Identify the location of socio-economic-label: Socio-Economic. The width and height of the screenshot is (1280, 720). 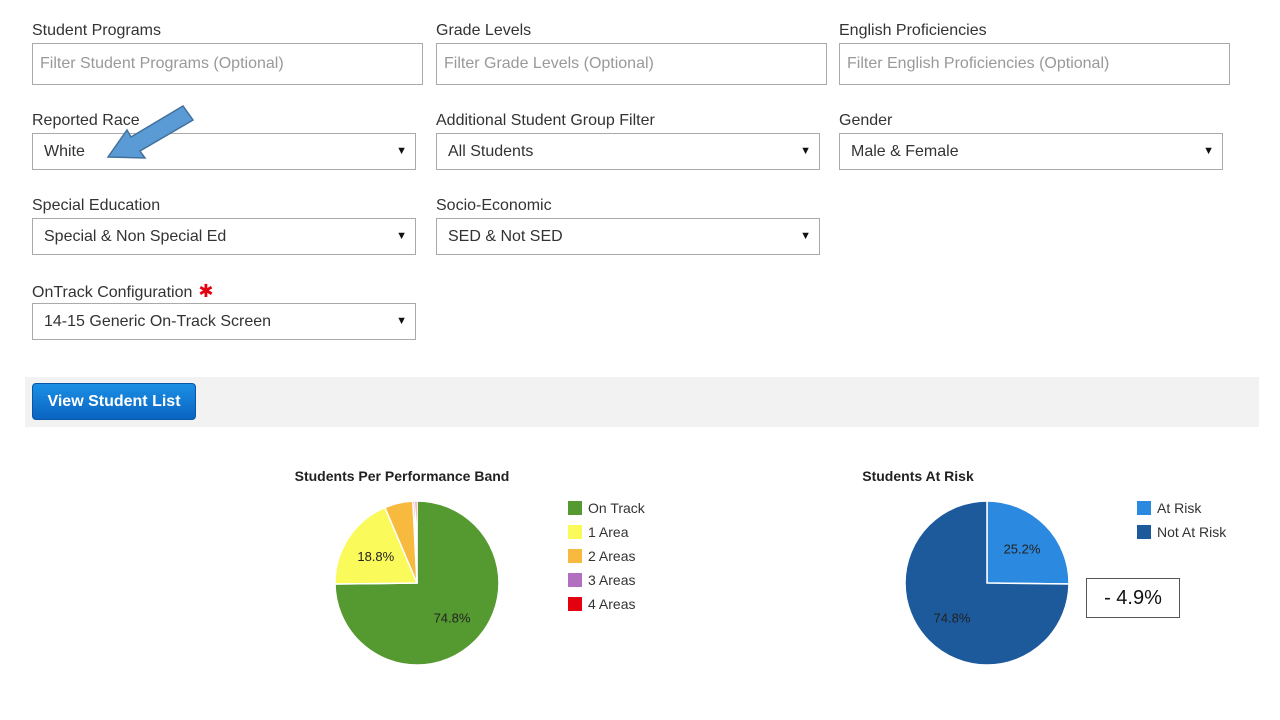
(494, 205).